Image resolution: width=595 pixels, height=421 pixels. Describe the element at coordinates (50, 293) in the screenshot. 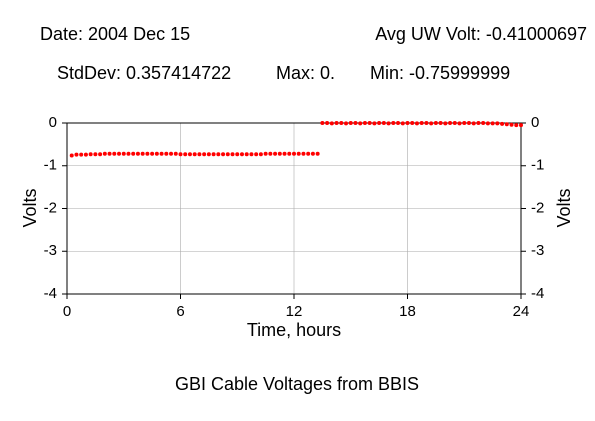

I see `y-tick-label: -4` at that location.